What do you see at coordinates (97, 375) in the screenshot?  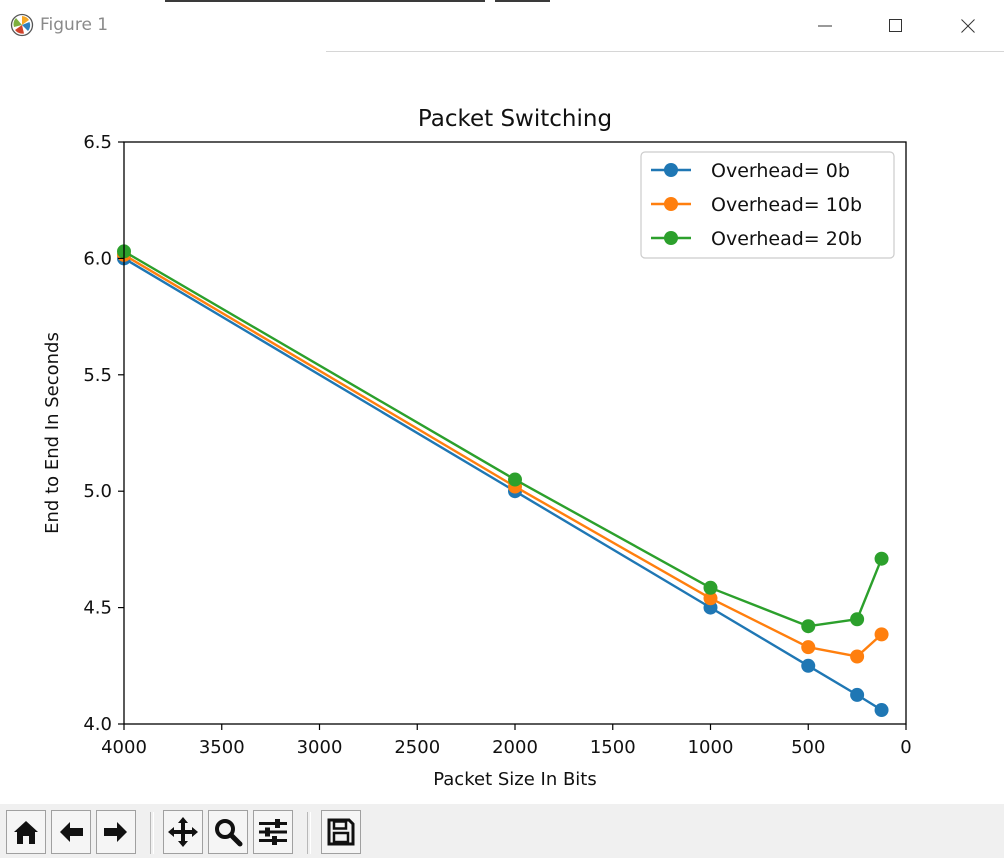 I see `y-tick-label: 5.5` at bounding box center [97, 375].